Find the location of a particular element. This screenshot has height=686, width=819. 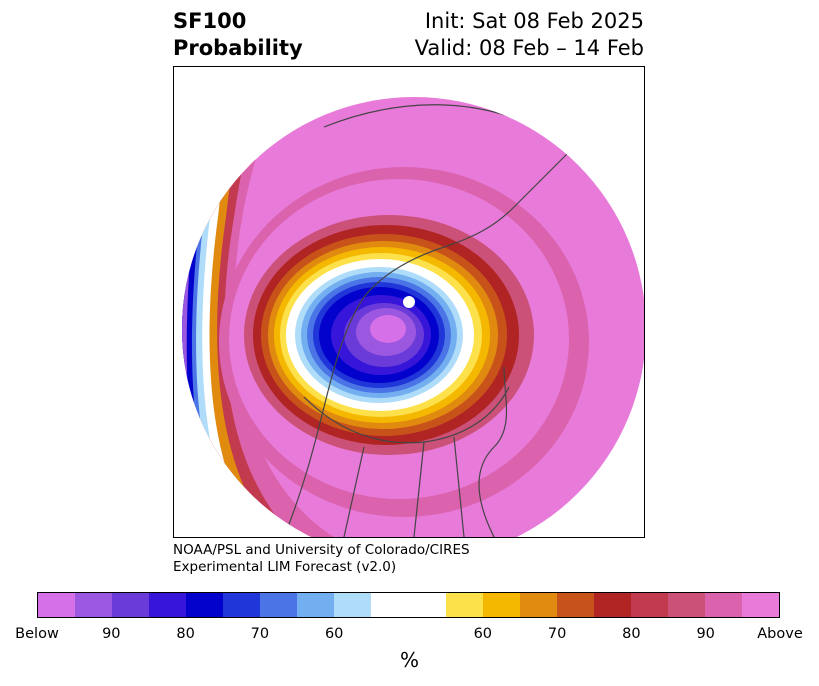

colorbar-tick-label: Above is located at coordinates (780, 634).